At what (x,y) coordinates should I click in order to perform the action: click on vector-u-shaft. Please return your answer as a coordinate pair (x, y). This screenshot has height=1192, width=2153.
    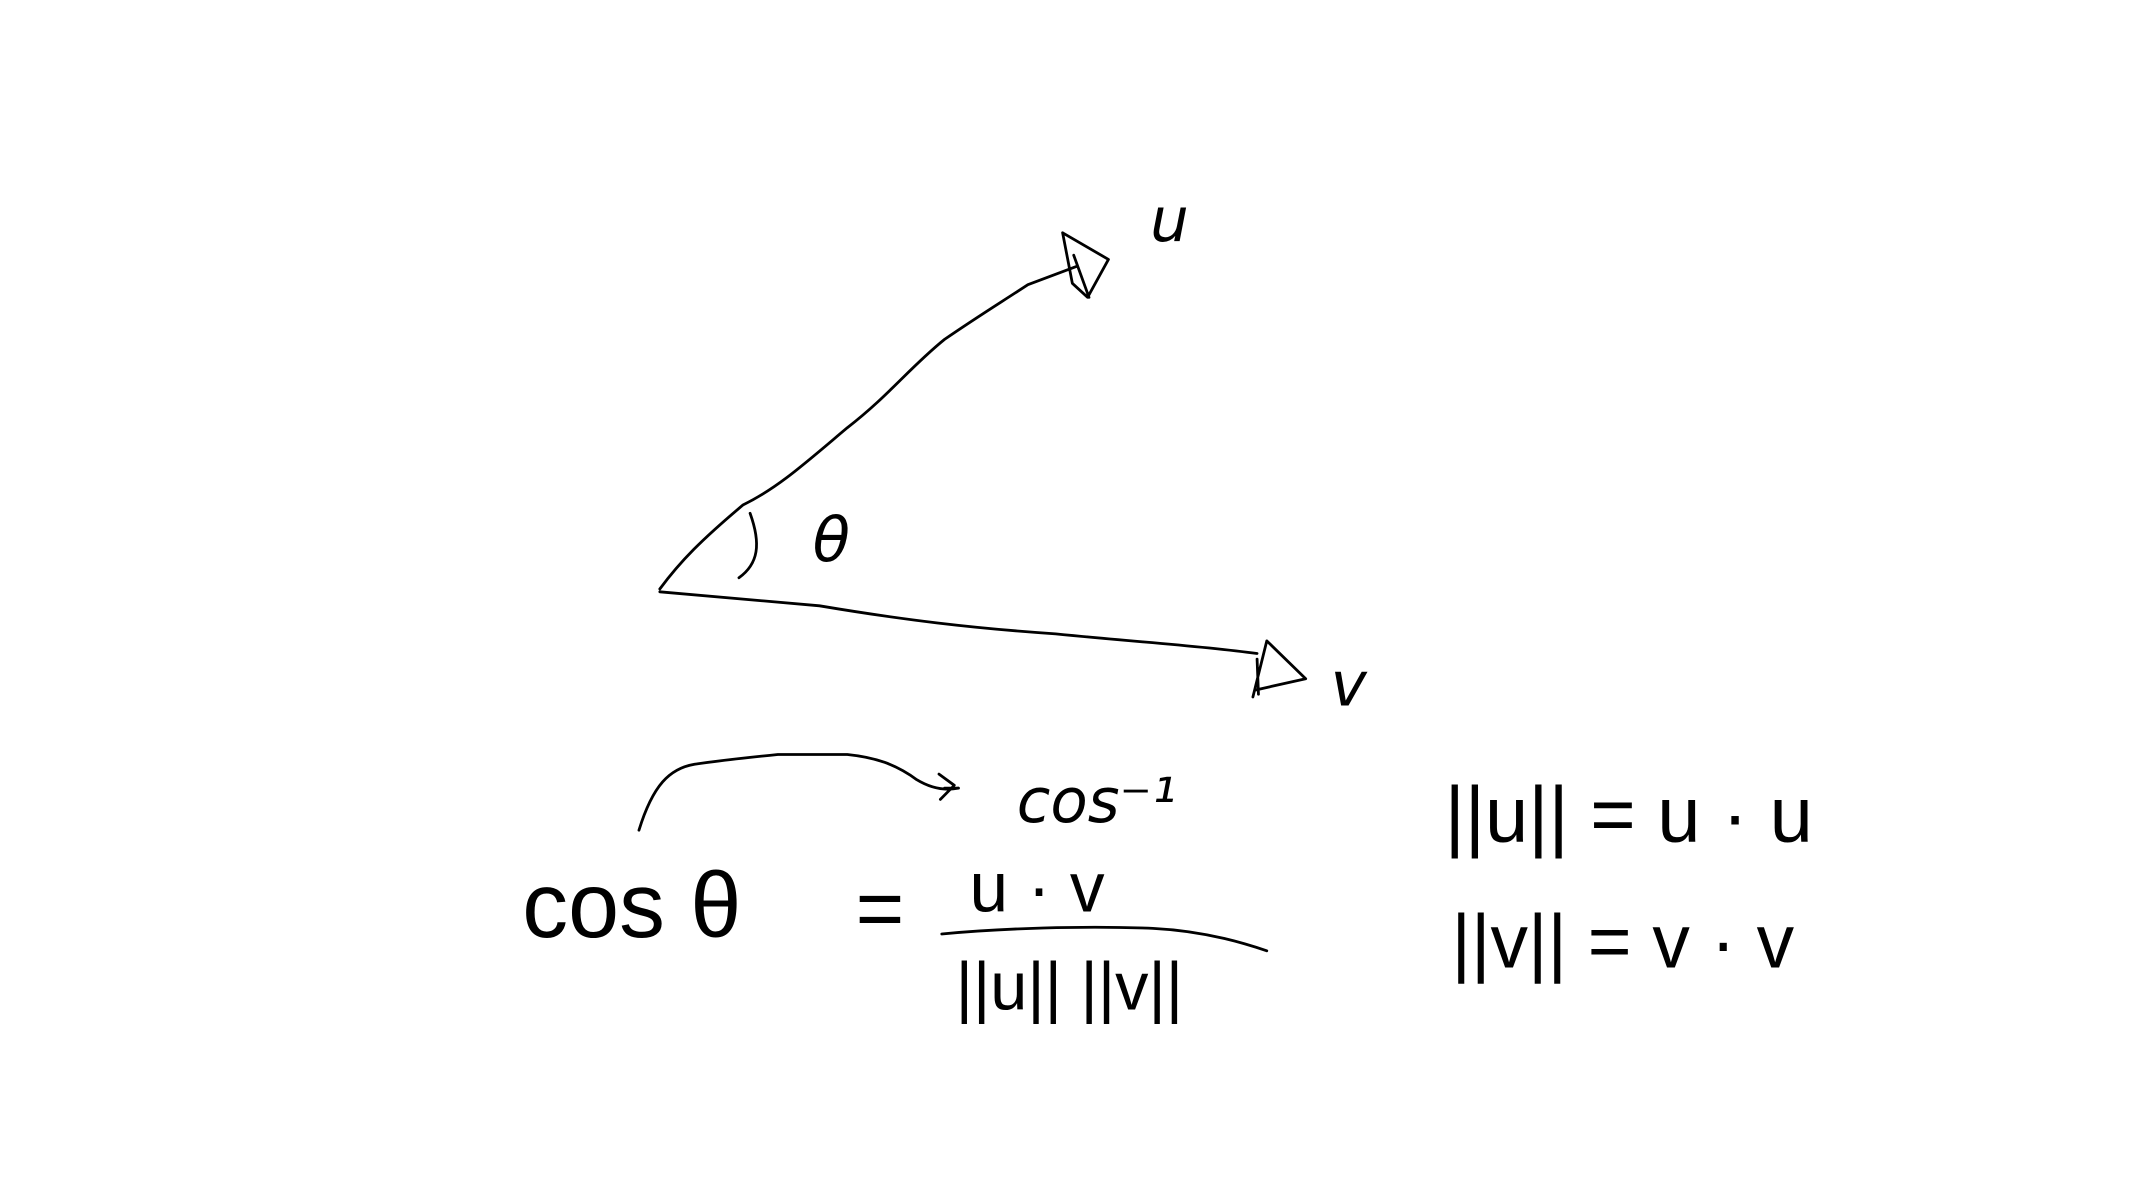
    Looking at the image, I should click on (868, 428).